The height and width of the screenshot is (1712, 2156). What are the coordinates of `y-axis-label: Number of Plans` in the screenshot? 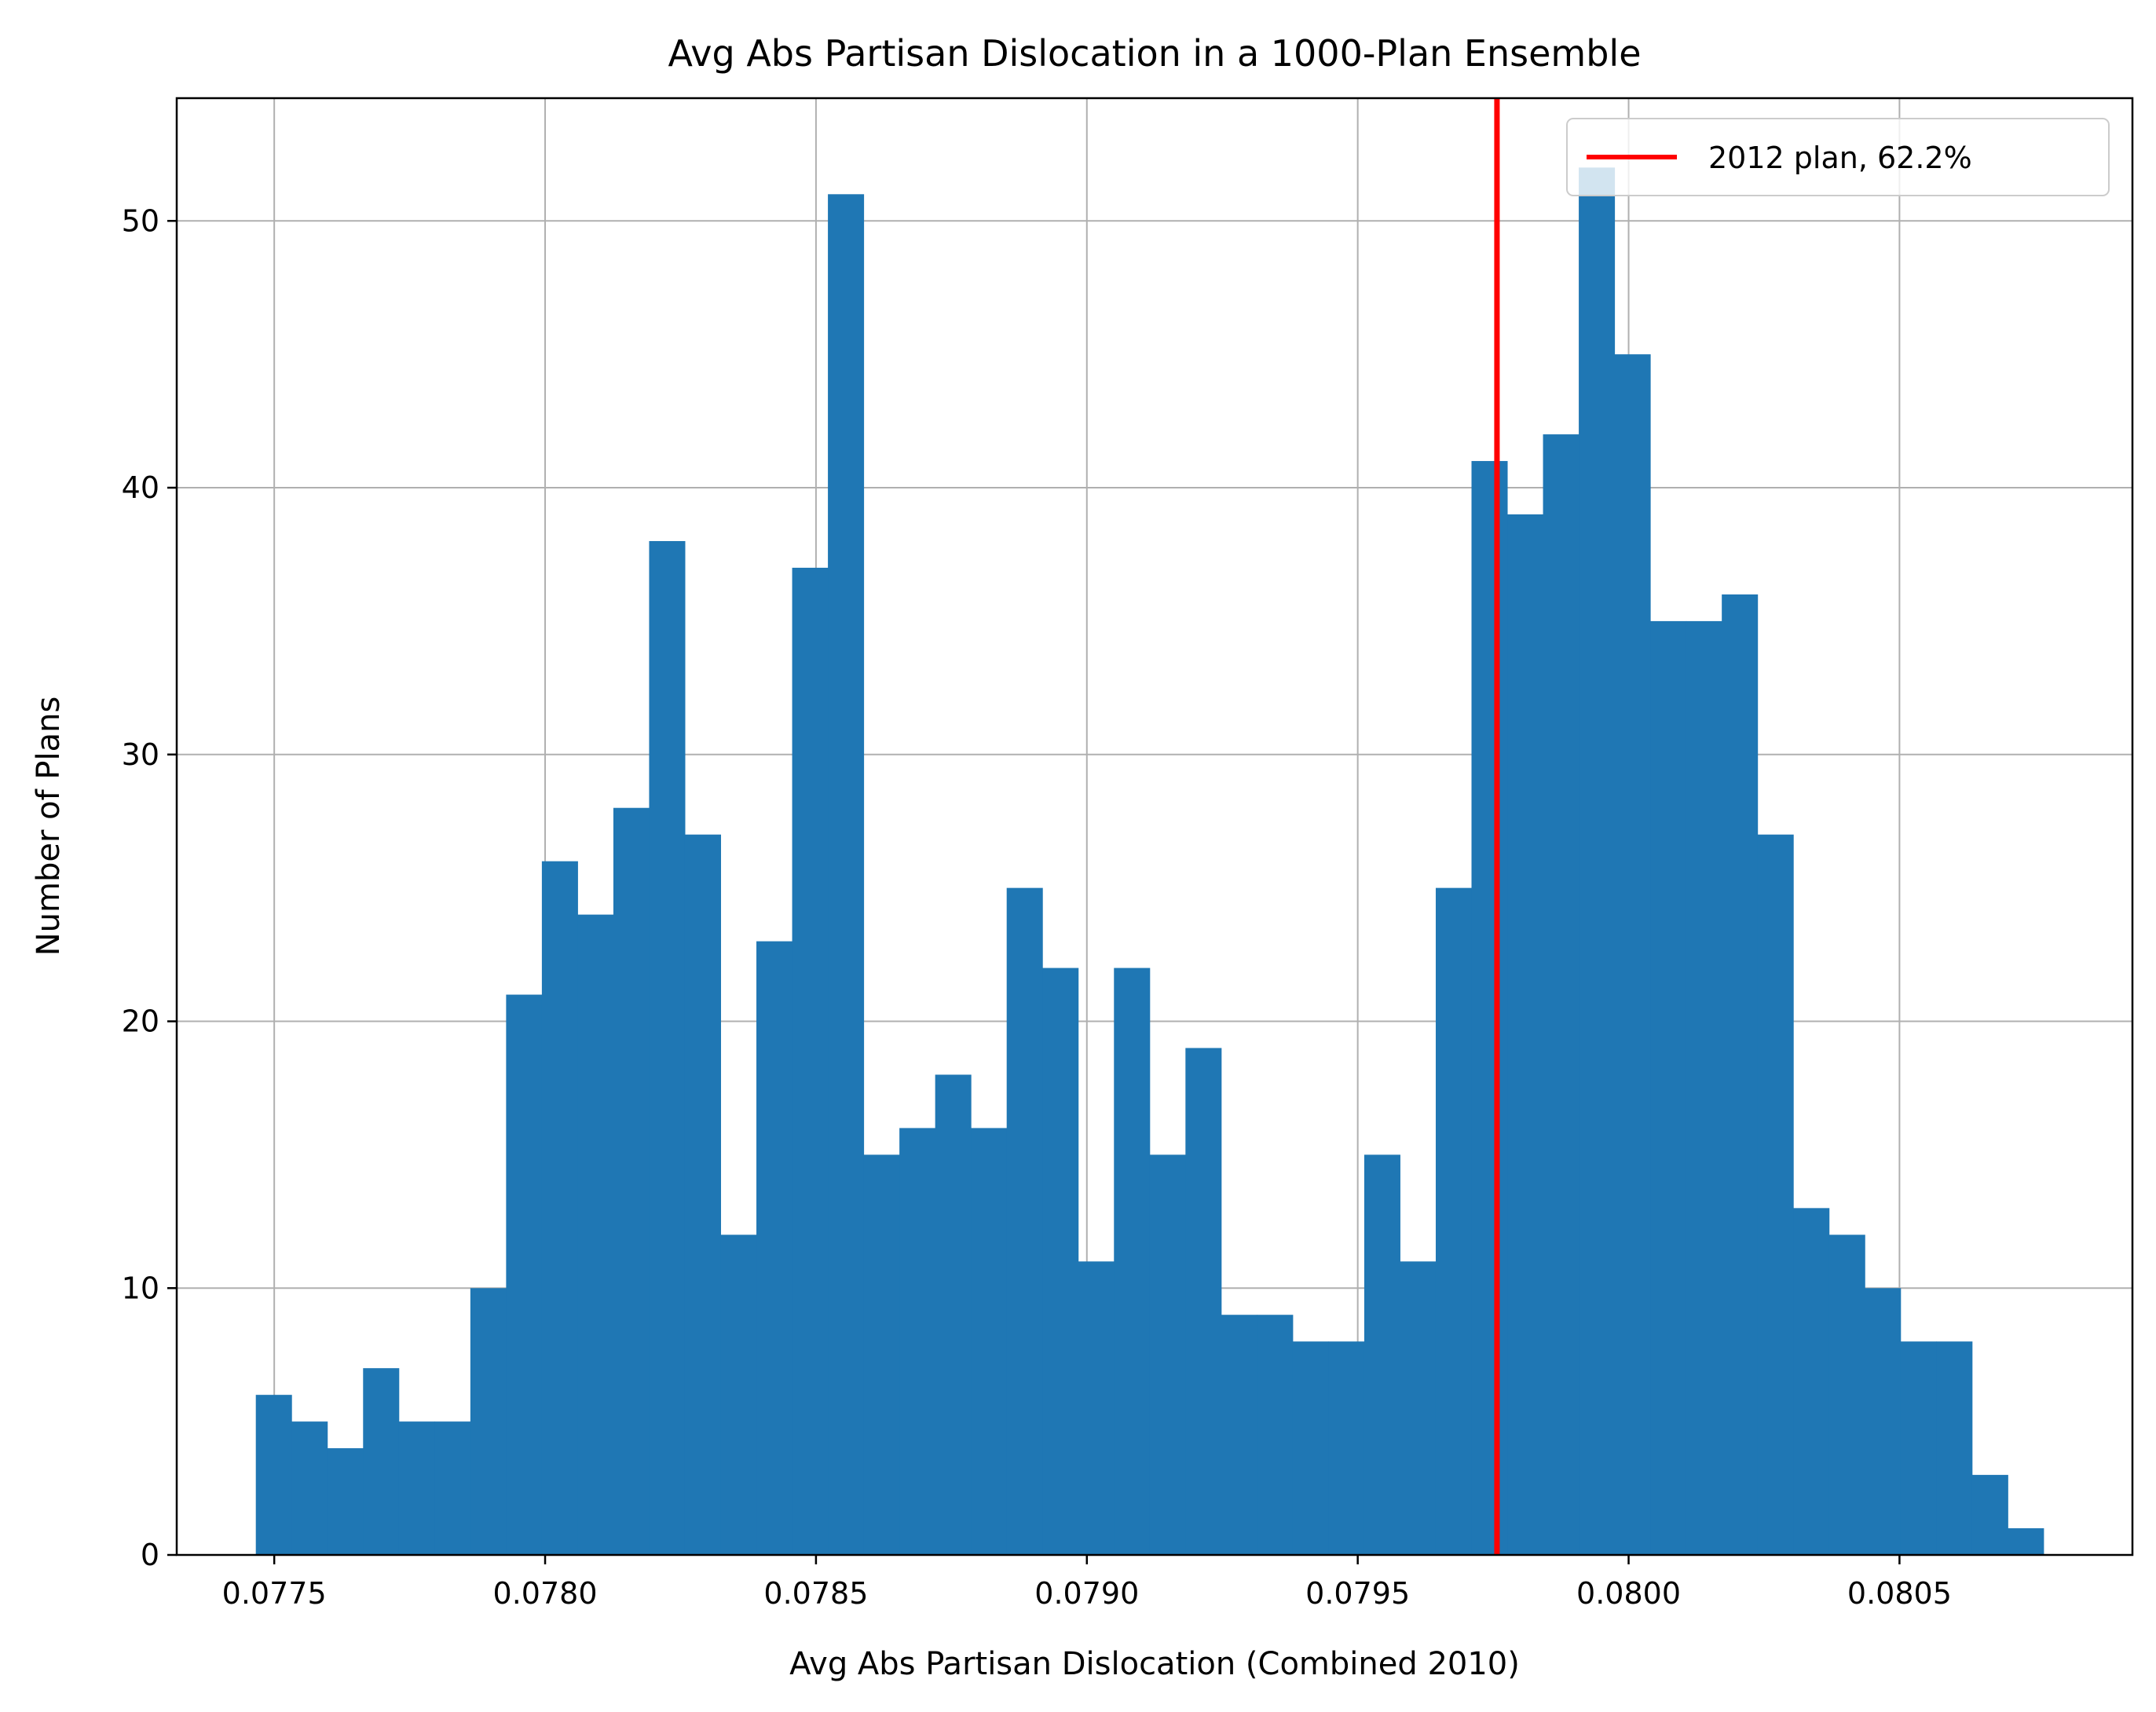 It's located at (49, 827).